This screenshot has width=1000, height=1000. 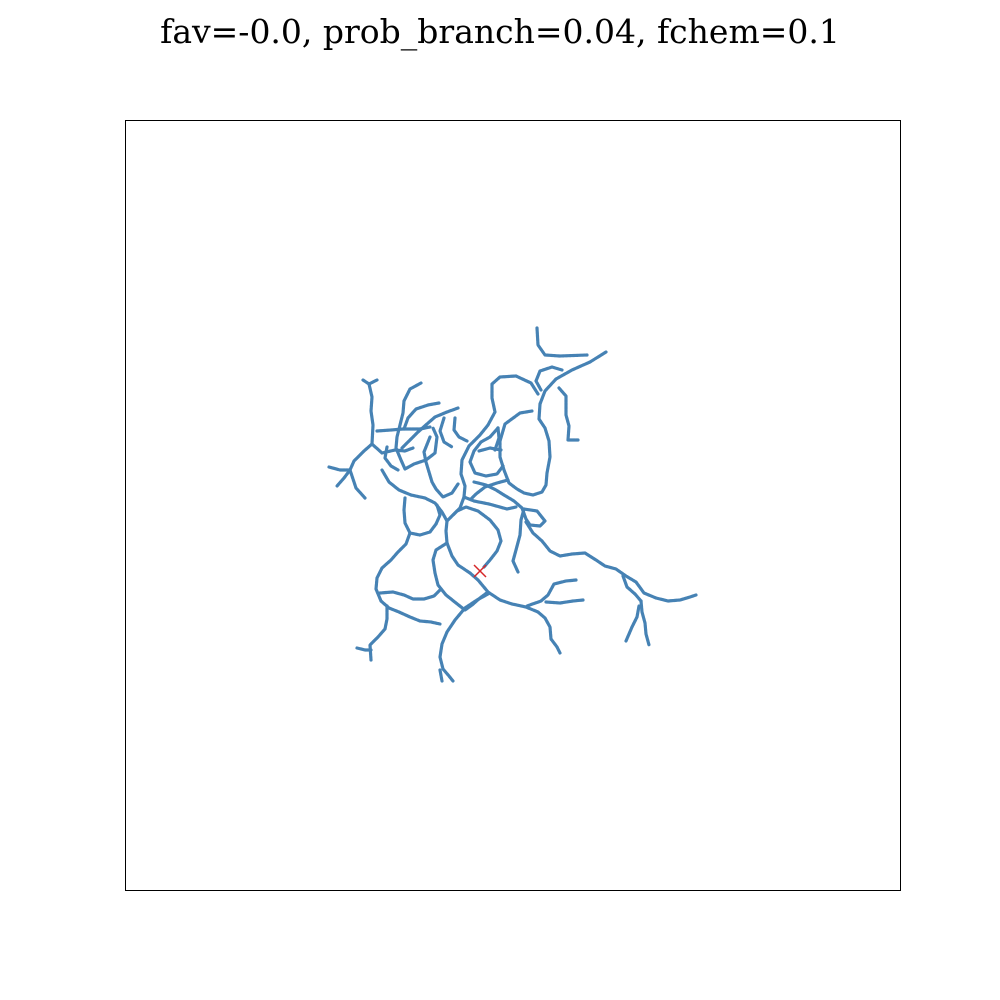 I want to click on origin-marker-icon, so click(x=480, y=571).